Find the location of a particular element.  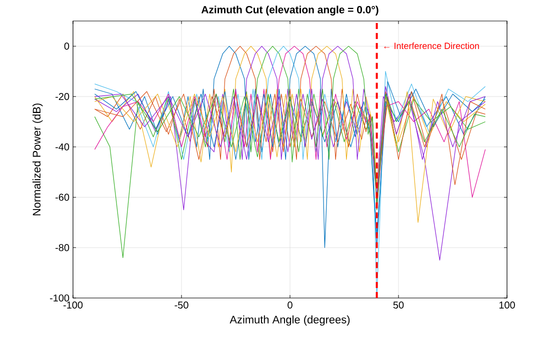

y-tick-label: -60 is located at coordinates (63, 197).